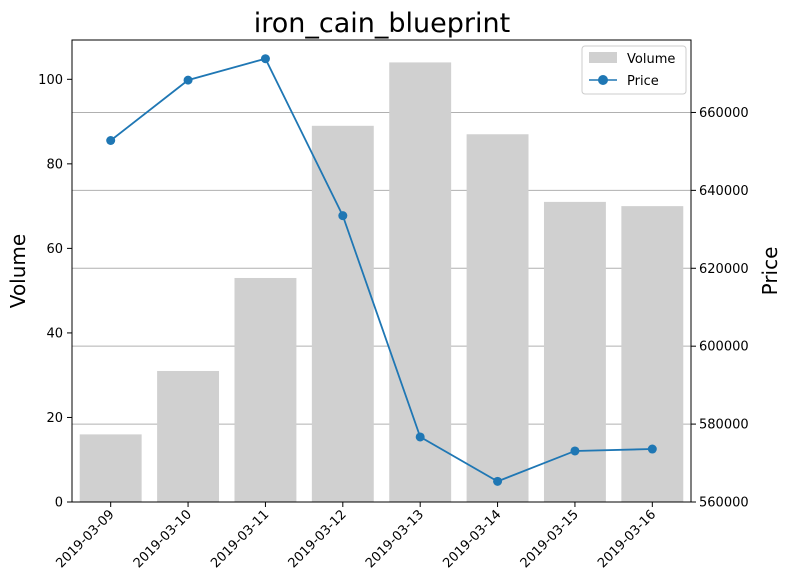 The height and width of the screenshot is (588, 789). What do you see at coordinates (240, 539) in the screenshot?
I see `x-tick-label: 2019-03-11` at bounding box center [240, 539].